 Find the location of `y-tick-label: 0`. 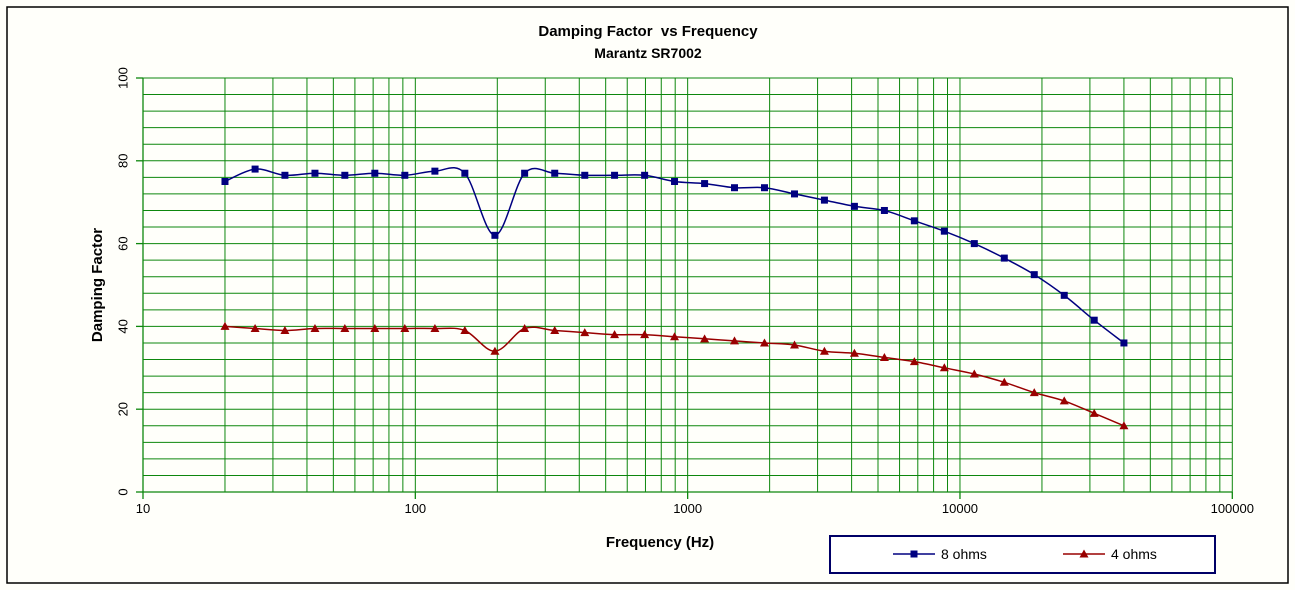

y-tick-label: 0 is located at coordinates (123, 491).